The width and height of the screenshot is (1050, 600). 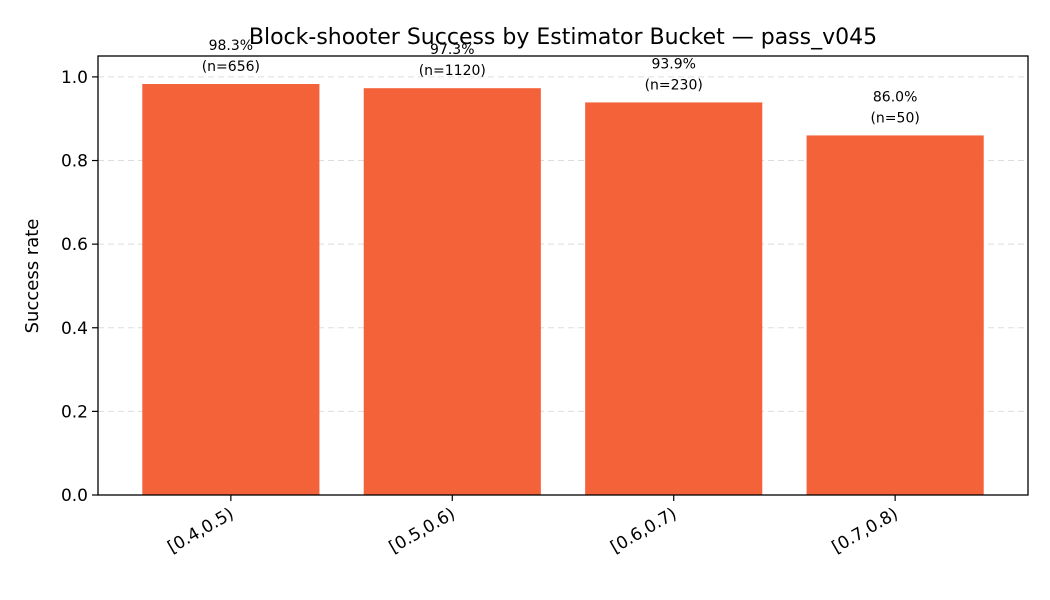 I want to click on bar-value-label: 93.9%, so click(x=673, y=64).